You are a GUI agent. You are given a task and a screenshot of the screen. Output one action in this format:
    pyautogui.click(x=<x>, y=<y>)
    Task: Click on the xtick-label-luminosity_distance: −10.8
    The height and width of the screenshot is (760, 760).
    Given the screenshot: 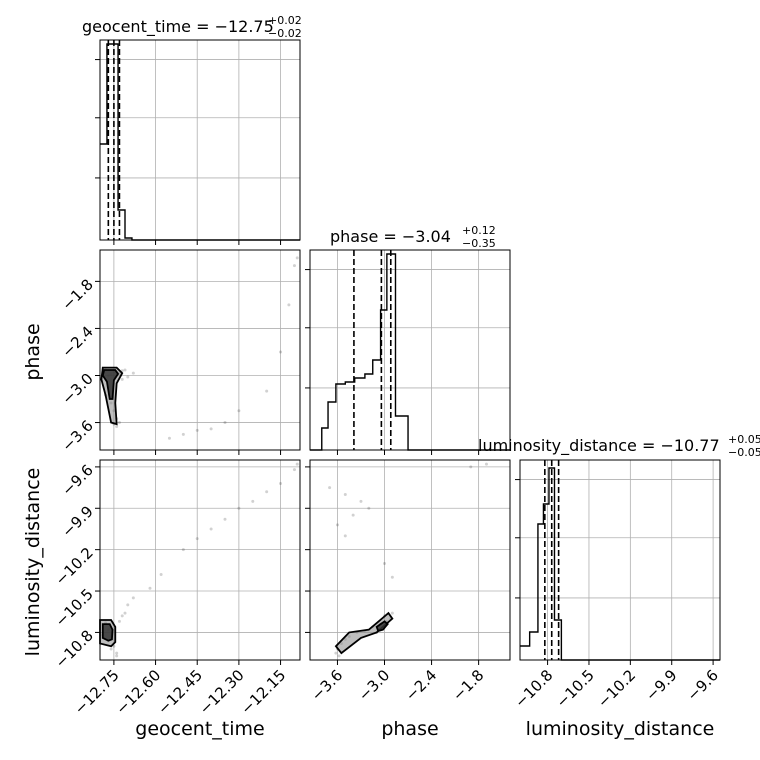 What is the action you would take?
    pyautogui.click(x=533, y=688)
    